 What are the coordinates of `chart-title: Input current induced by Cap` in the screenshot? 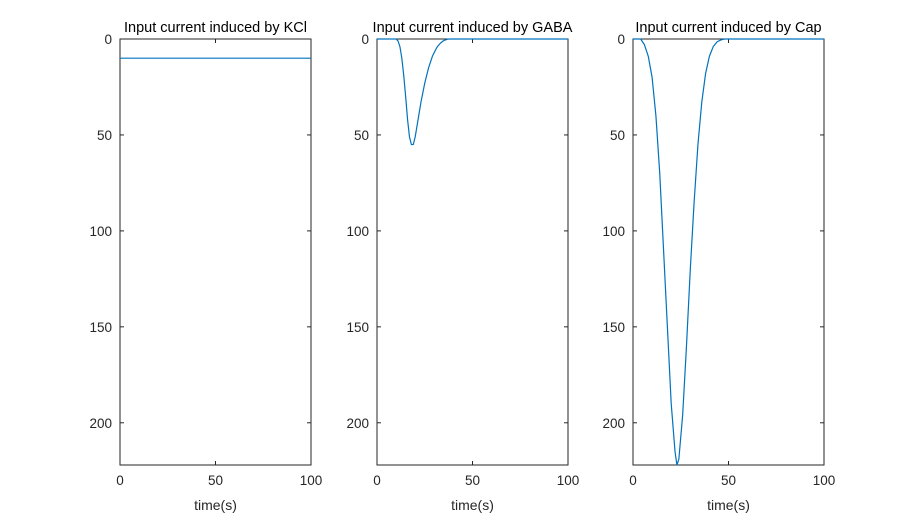 It's located at (728, 28).